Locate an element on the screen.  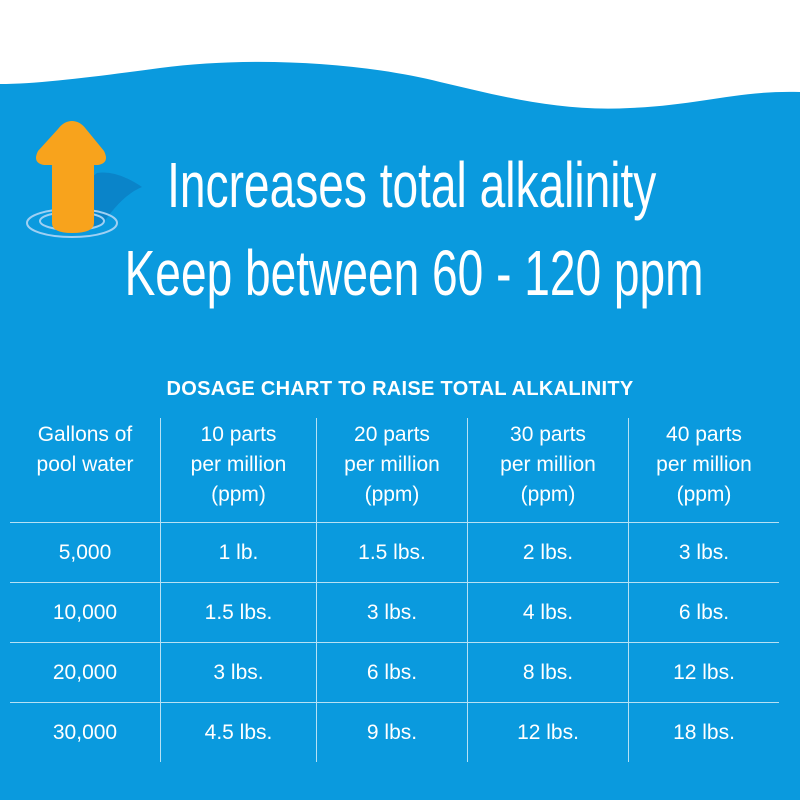
table-row: 5,000 1 lb. 1.5 lbs. 2 lbs. 3 lbs. is located at coordinates (394, 552).